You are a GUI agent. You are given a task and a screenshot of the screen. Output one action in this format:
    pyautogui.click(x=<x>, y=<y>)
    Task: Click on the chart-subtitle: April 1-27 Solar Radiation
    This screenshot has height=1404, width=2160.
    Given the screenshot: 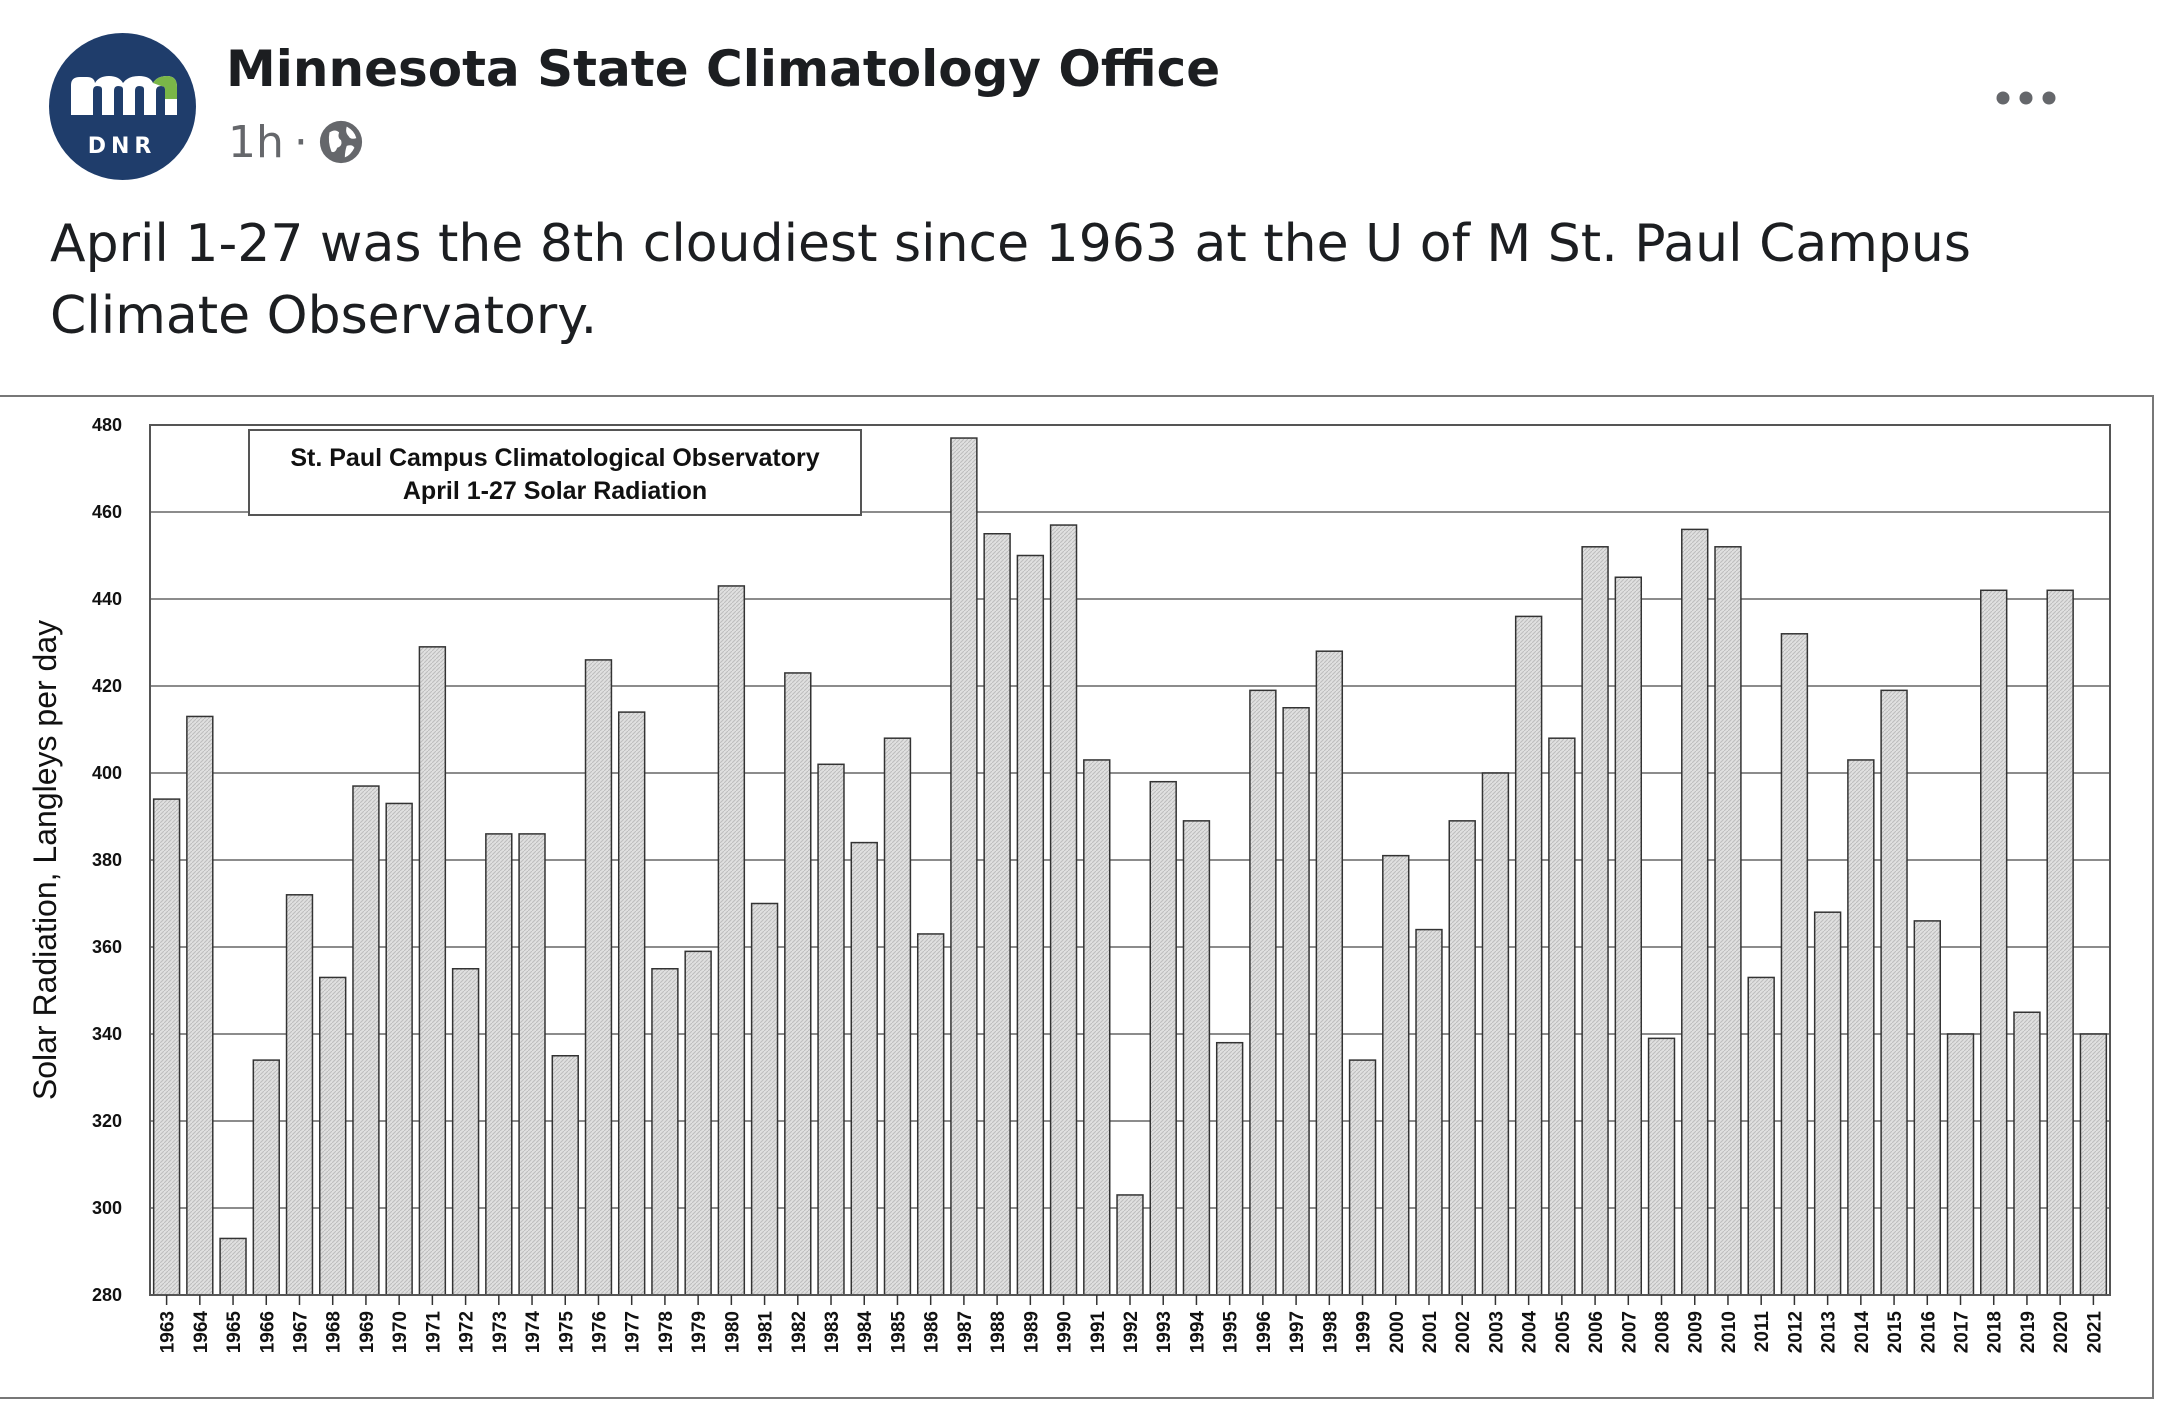 What is the action you would take?
    pyautogui.click(x=555, y=491)
    